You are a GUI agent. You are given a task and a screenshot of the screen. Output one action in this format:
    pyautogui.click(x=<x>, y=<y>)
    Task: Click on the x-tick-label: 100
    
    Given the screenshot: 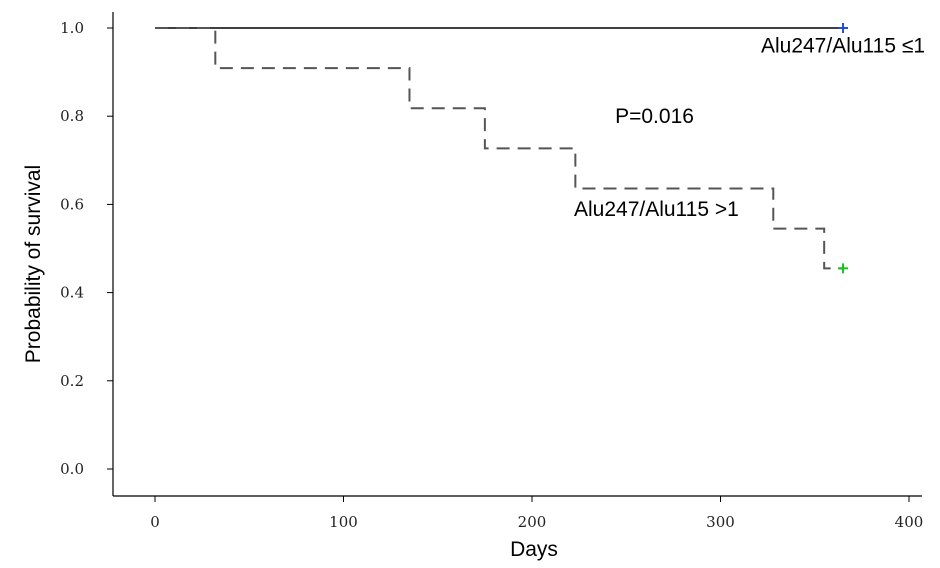 What is the action you would take?
    pyautogui.click(x=343, y=522)
    